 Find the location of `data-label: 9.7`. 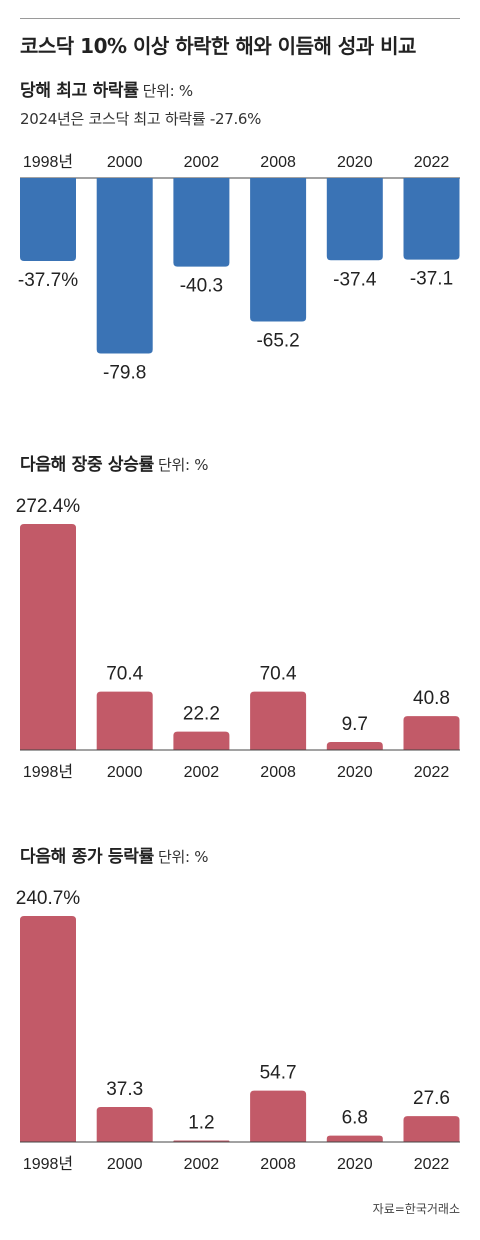

data-label: 9.7 is located at coordinates (355, 724).